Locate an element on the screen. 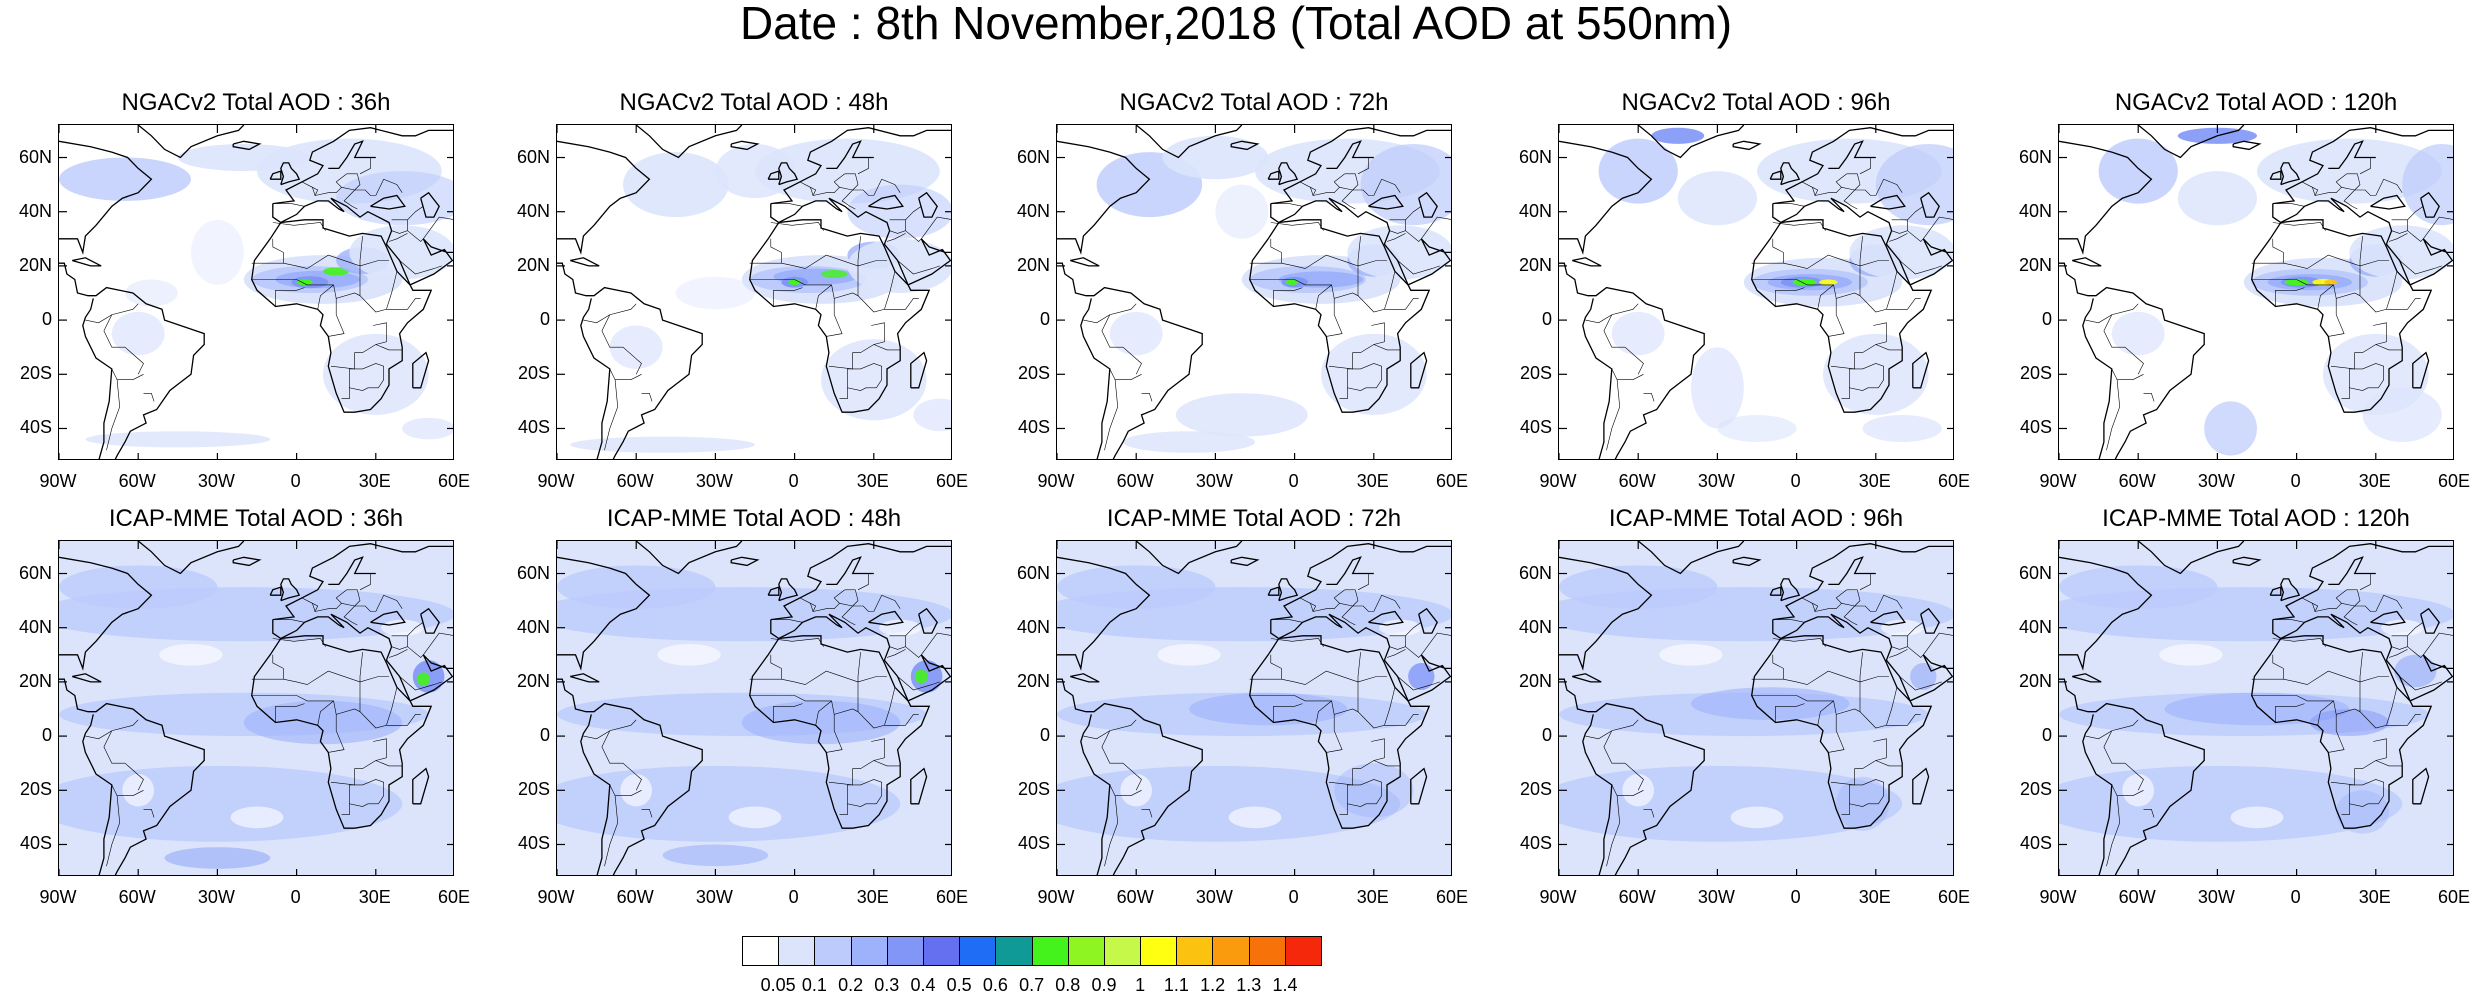  y-tick-label: 60N is located at coordinates (35, 572).